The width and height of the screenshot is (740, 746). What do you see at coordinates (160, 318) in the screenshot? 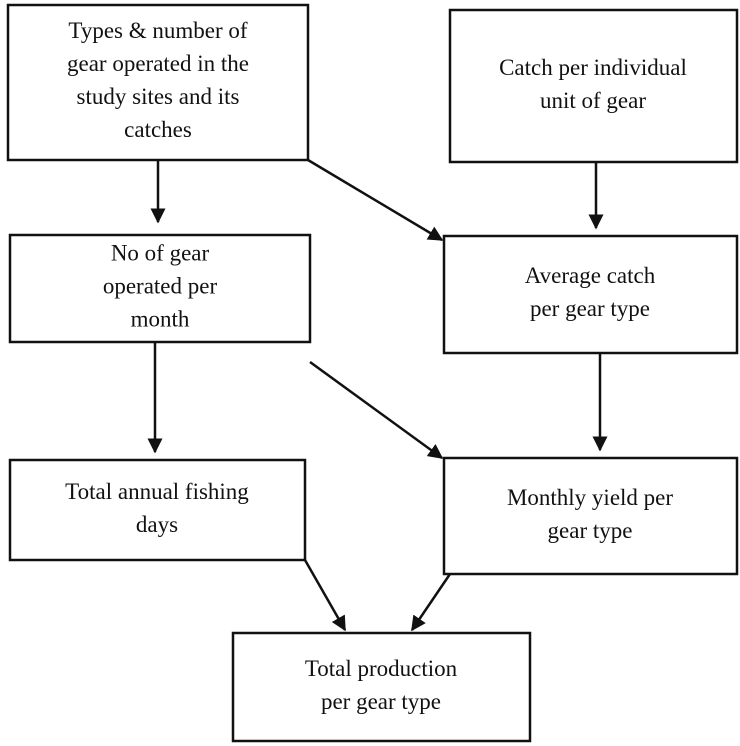
I see `node-label: month` at bounding box center [160, 318].